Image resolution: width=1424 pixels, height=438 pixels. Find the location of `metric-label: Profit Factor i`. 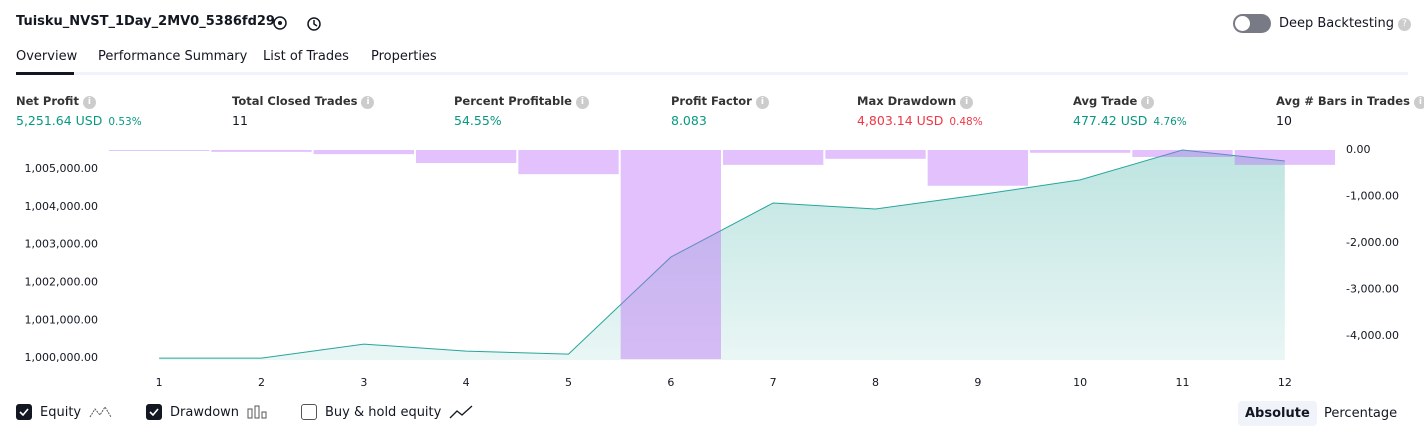

metric-label: Profit Factor i is located at coordinates (720, 101).